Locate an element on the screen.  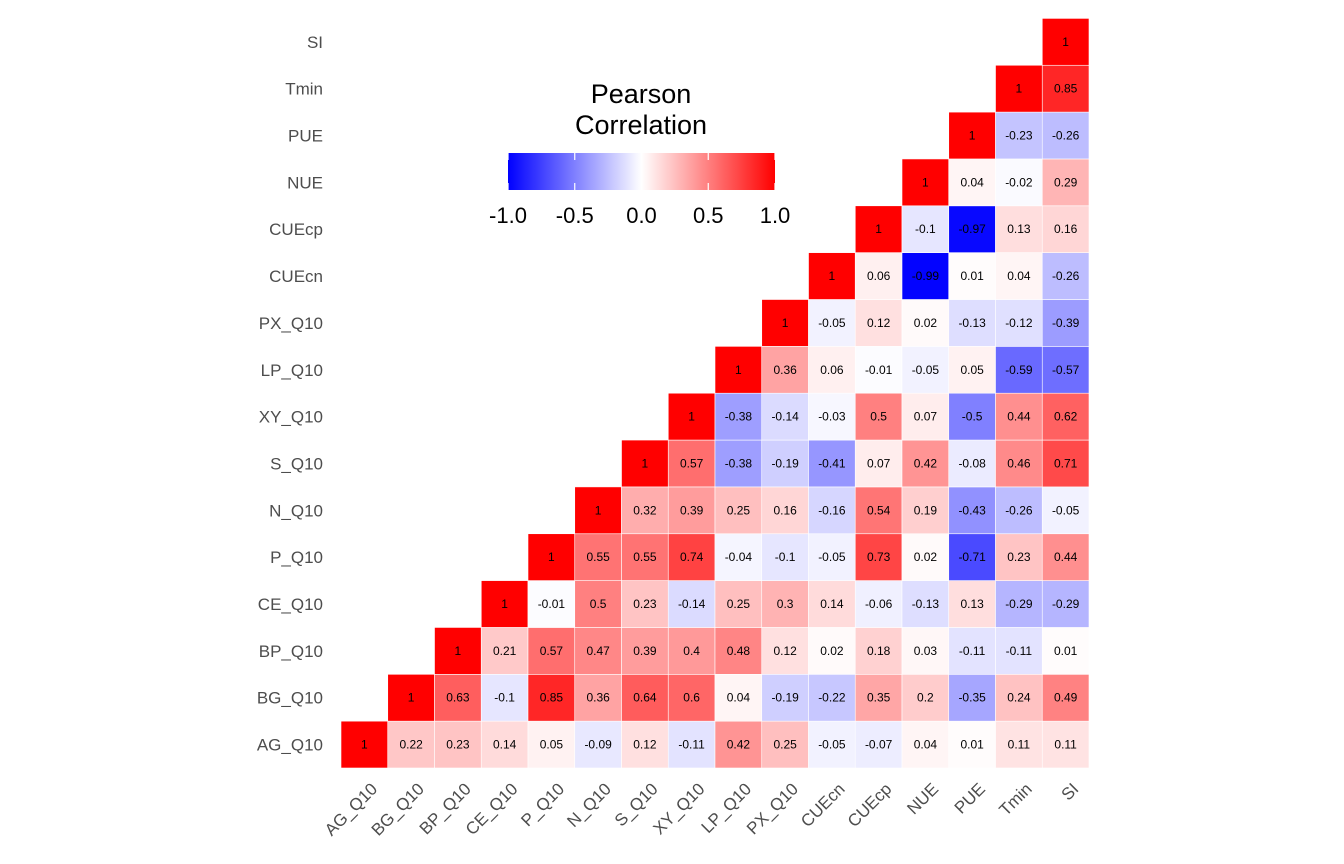
cell-value-Tmin-Tmin: 1 is located at coordinates (1019, 89).